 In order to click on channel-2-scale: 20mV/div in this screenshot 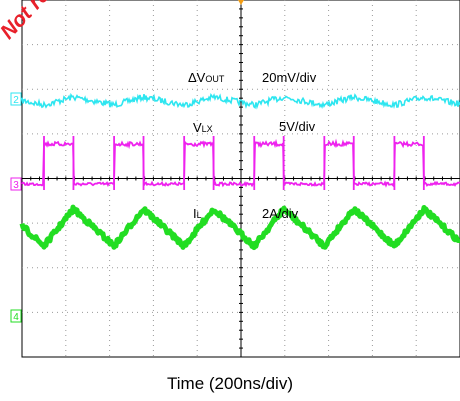, I will do `click(289, 77)`.